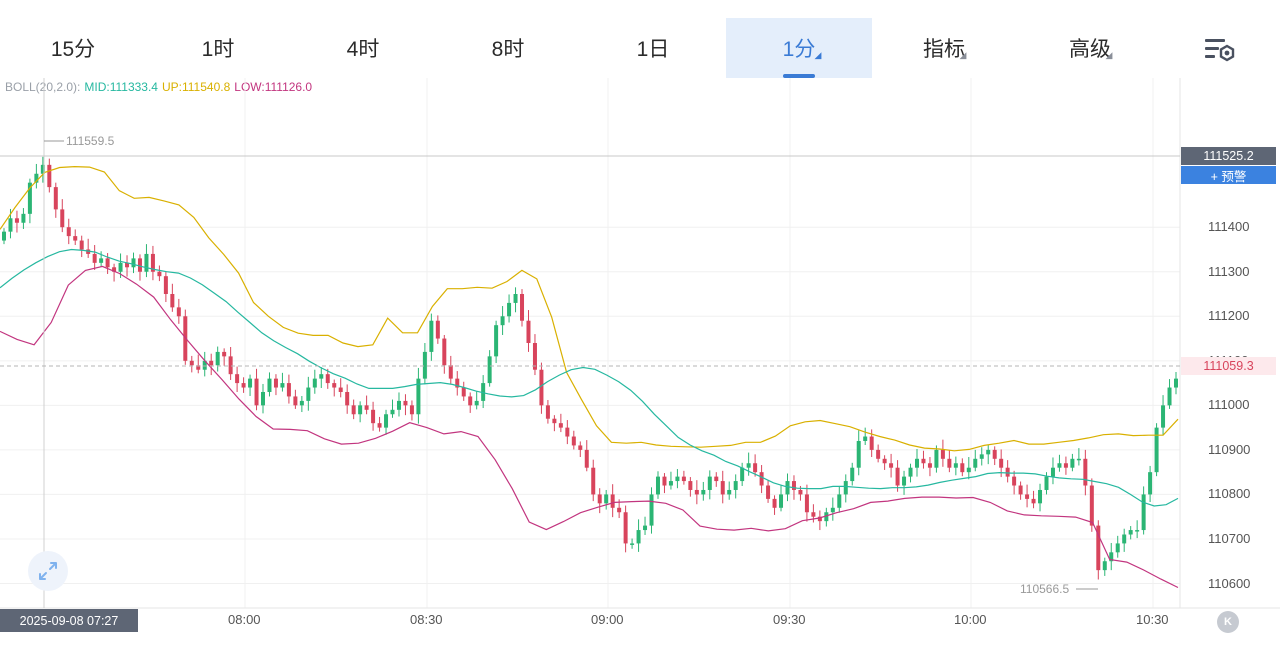  Describe the element at coordinates (799, 48) in the screenshot. I see `tab-1m: 1分 ◢` at that location.